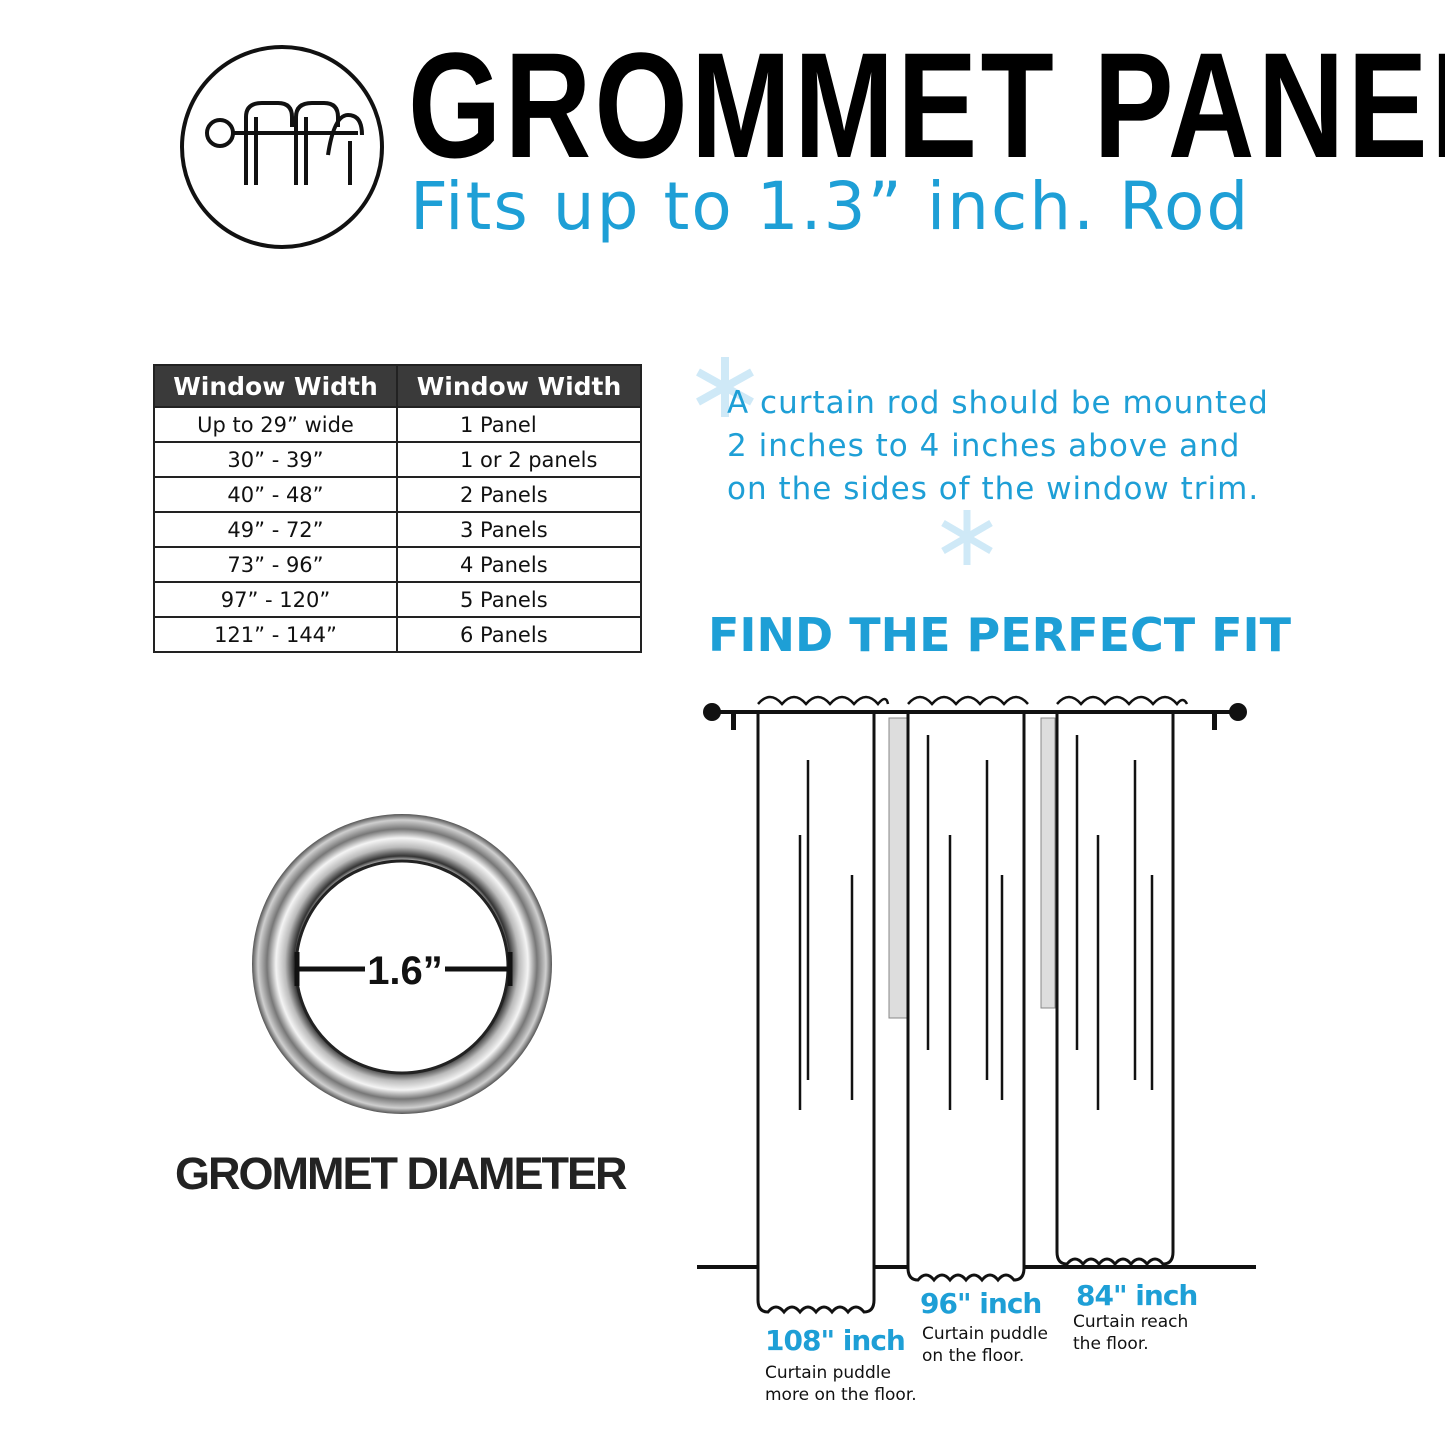 This screenshot has height=1445, width=1445. Describe the element at coordinates (519, 494) in the screenshot. I see `panels-cell: 2 Panels` at that location.